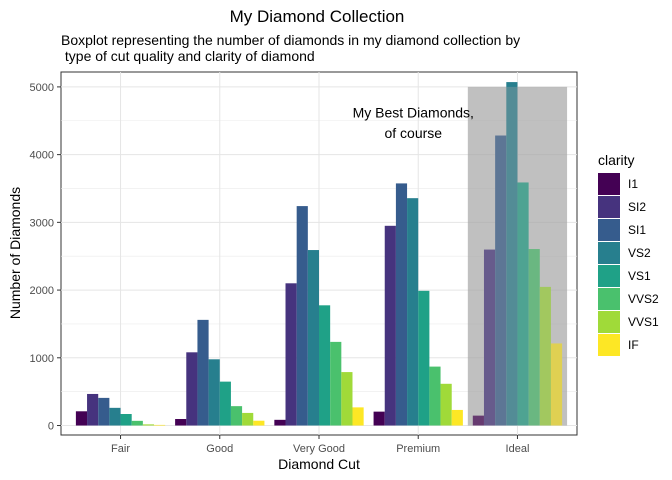 This screenshot has width=672, height=480. Describe the element at coordinates (379, 418) in the screenshot. I see `bar-i1-premium` at that location.